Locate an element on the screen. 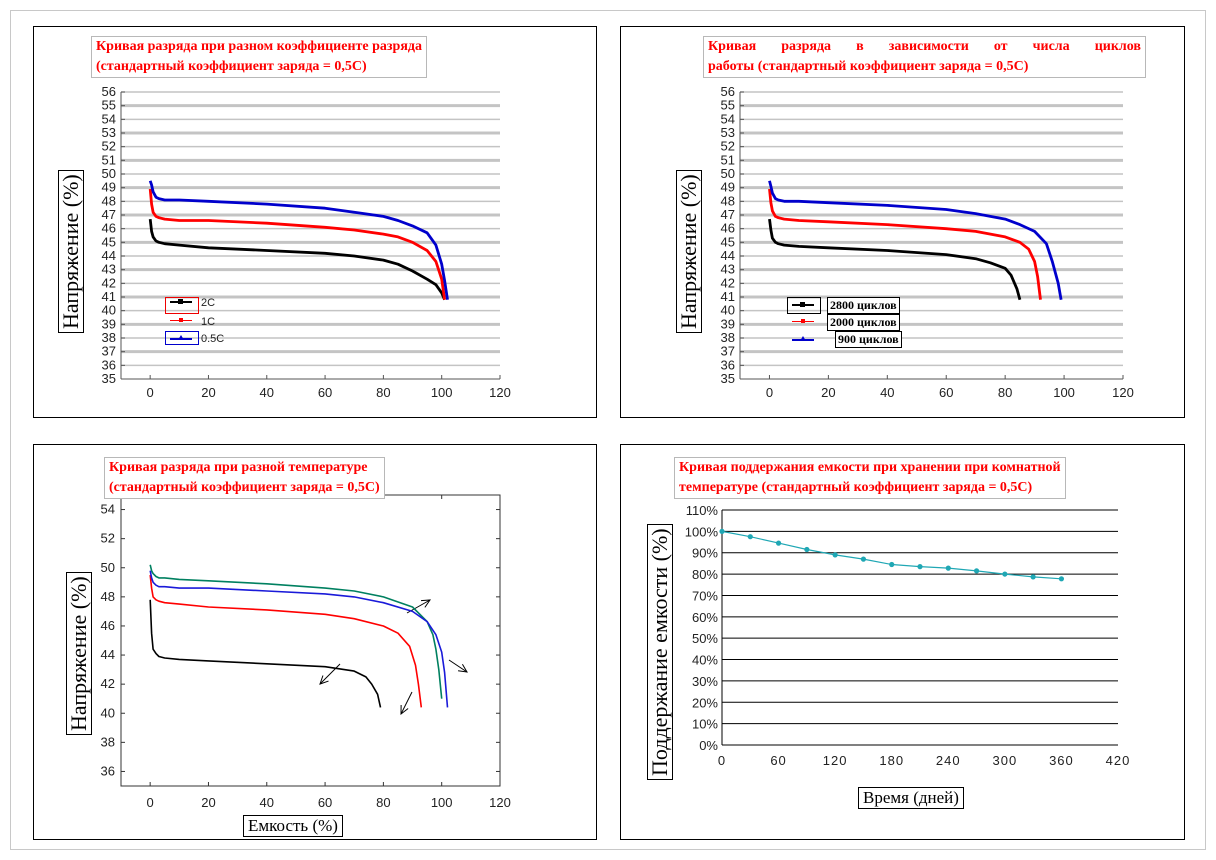 This screenshot has width=1216, height=860. y-tick-label: 110% is located at coordinates (702, 510).